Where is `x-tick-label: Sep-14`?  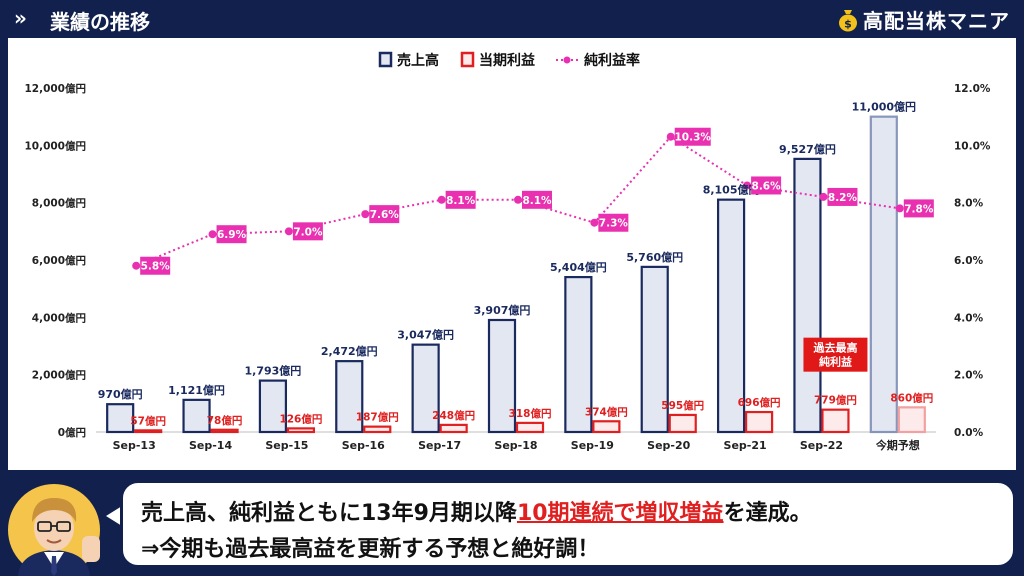
x-tick-label: Sep-14 is located at coordinates (210, 445).